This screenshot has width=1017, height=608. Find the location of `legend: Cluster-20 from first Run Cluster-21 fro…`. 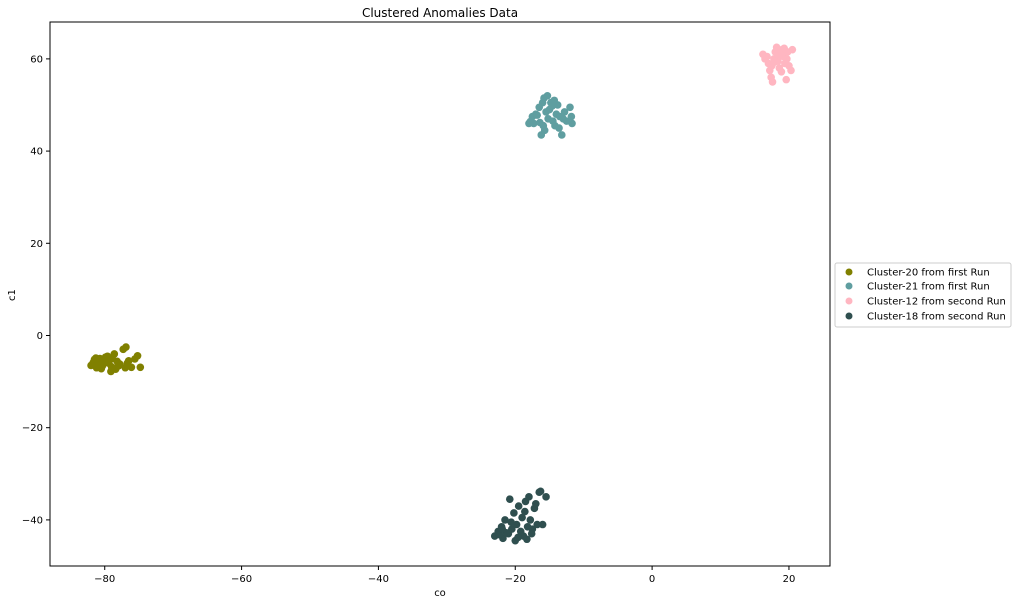

legend: Cluster-20 from first Run Cluster-21 fro… is located at coordinates (923, 295).